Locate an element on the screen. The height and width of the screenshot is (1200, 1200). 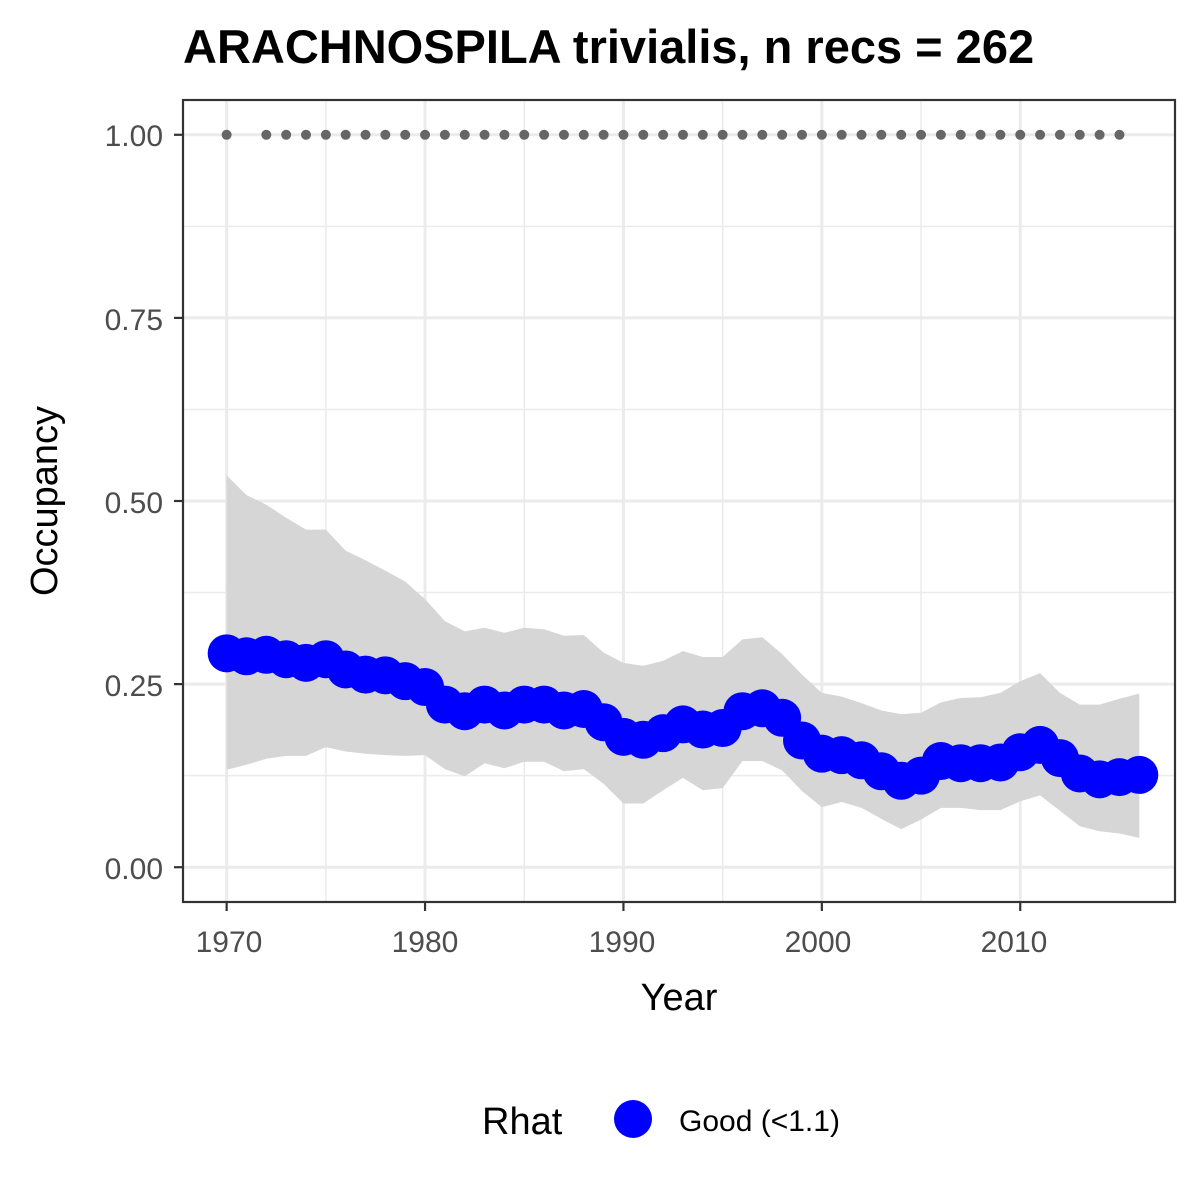
x-tick-label: 1990 is located at coordinates (622, 942).